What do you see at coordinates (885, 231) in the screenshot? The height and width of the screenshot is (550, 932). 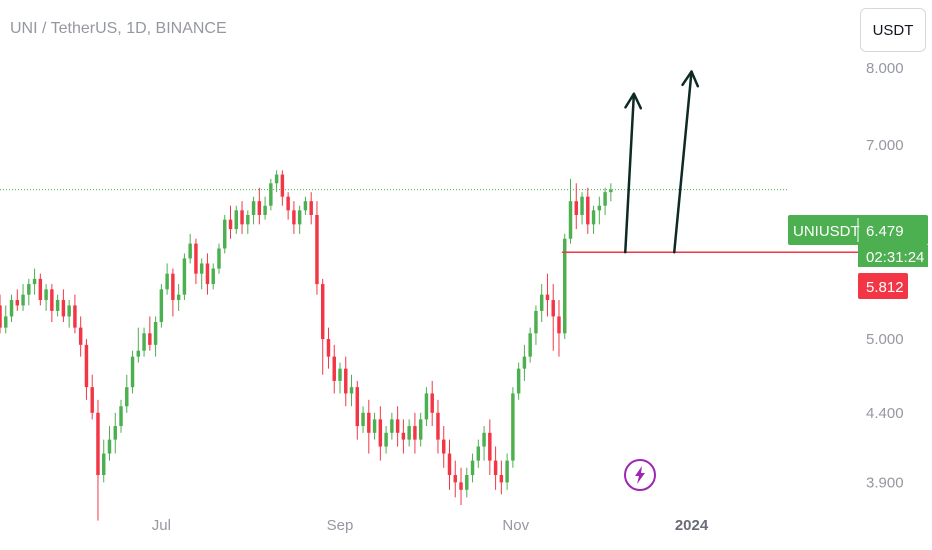 I see `last-price-label: 6.479` at bounding box center [885, 231].